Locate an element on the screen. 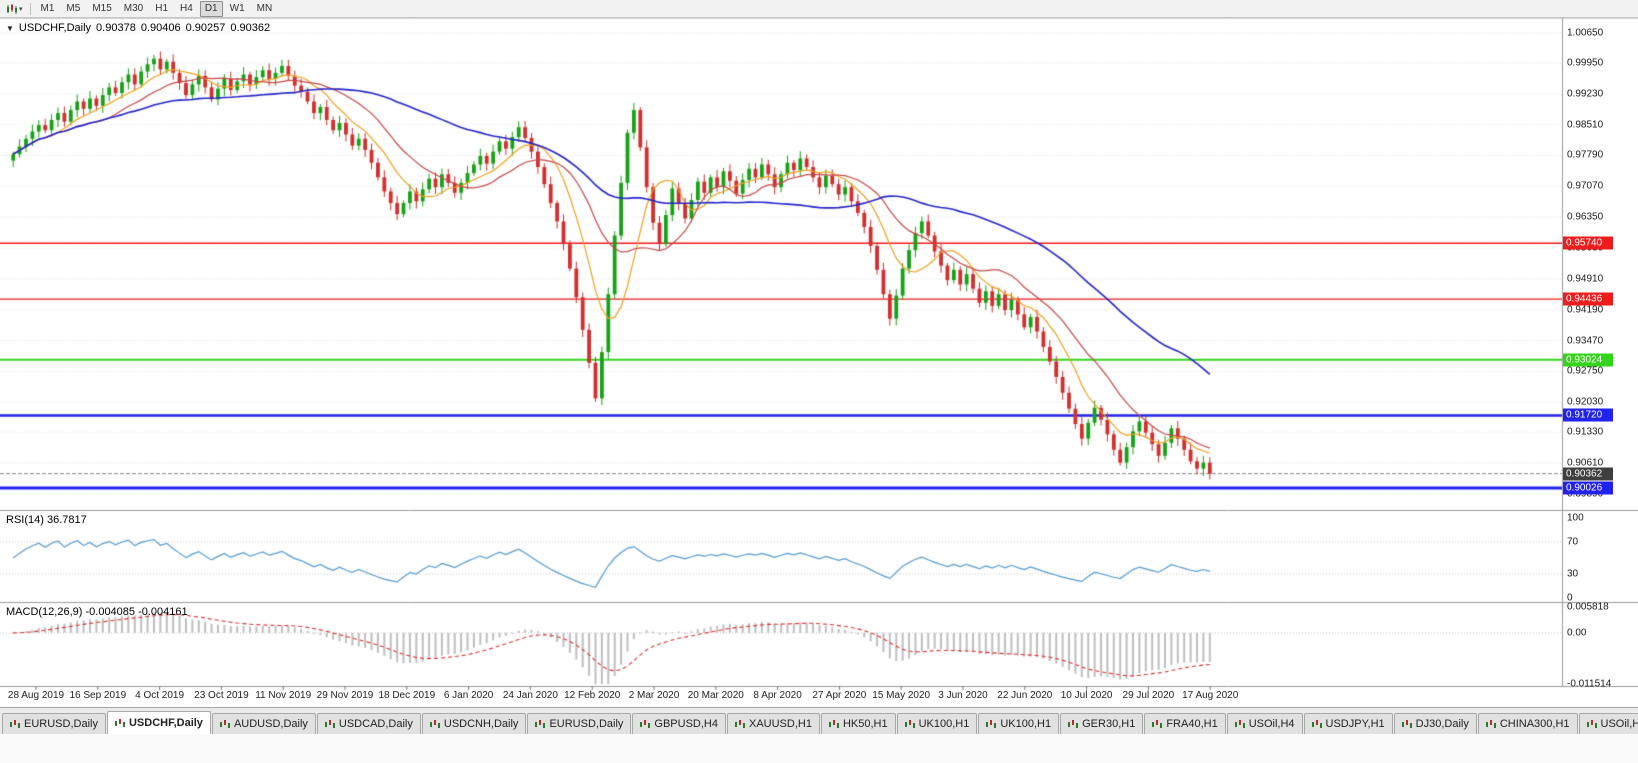 The width and height of the screenshot is (1638, 763). date-tick-label: 15 May 2020 is located at coordinates (901, 695).